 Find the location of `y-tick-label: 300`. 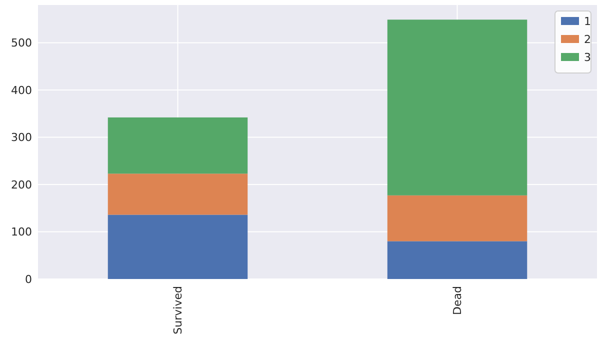

y-tick-label: 300 is located at coordinates (21, 137).